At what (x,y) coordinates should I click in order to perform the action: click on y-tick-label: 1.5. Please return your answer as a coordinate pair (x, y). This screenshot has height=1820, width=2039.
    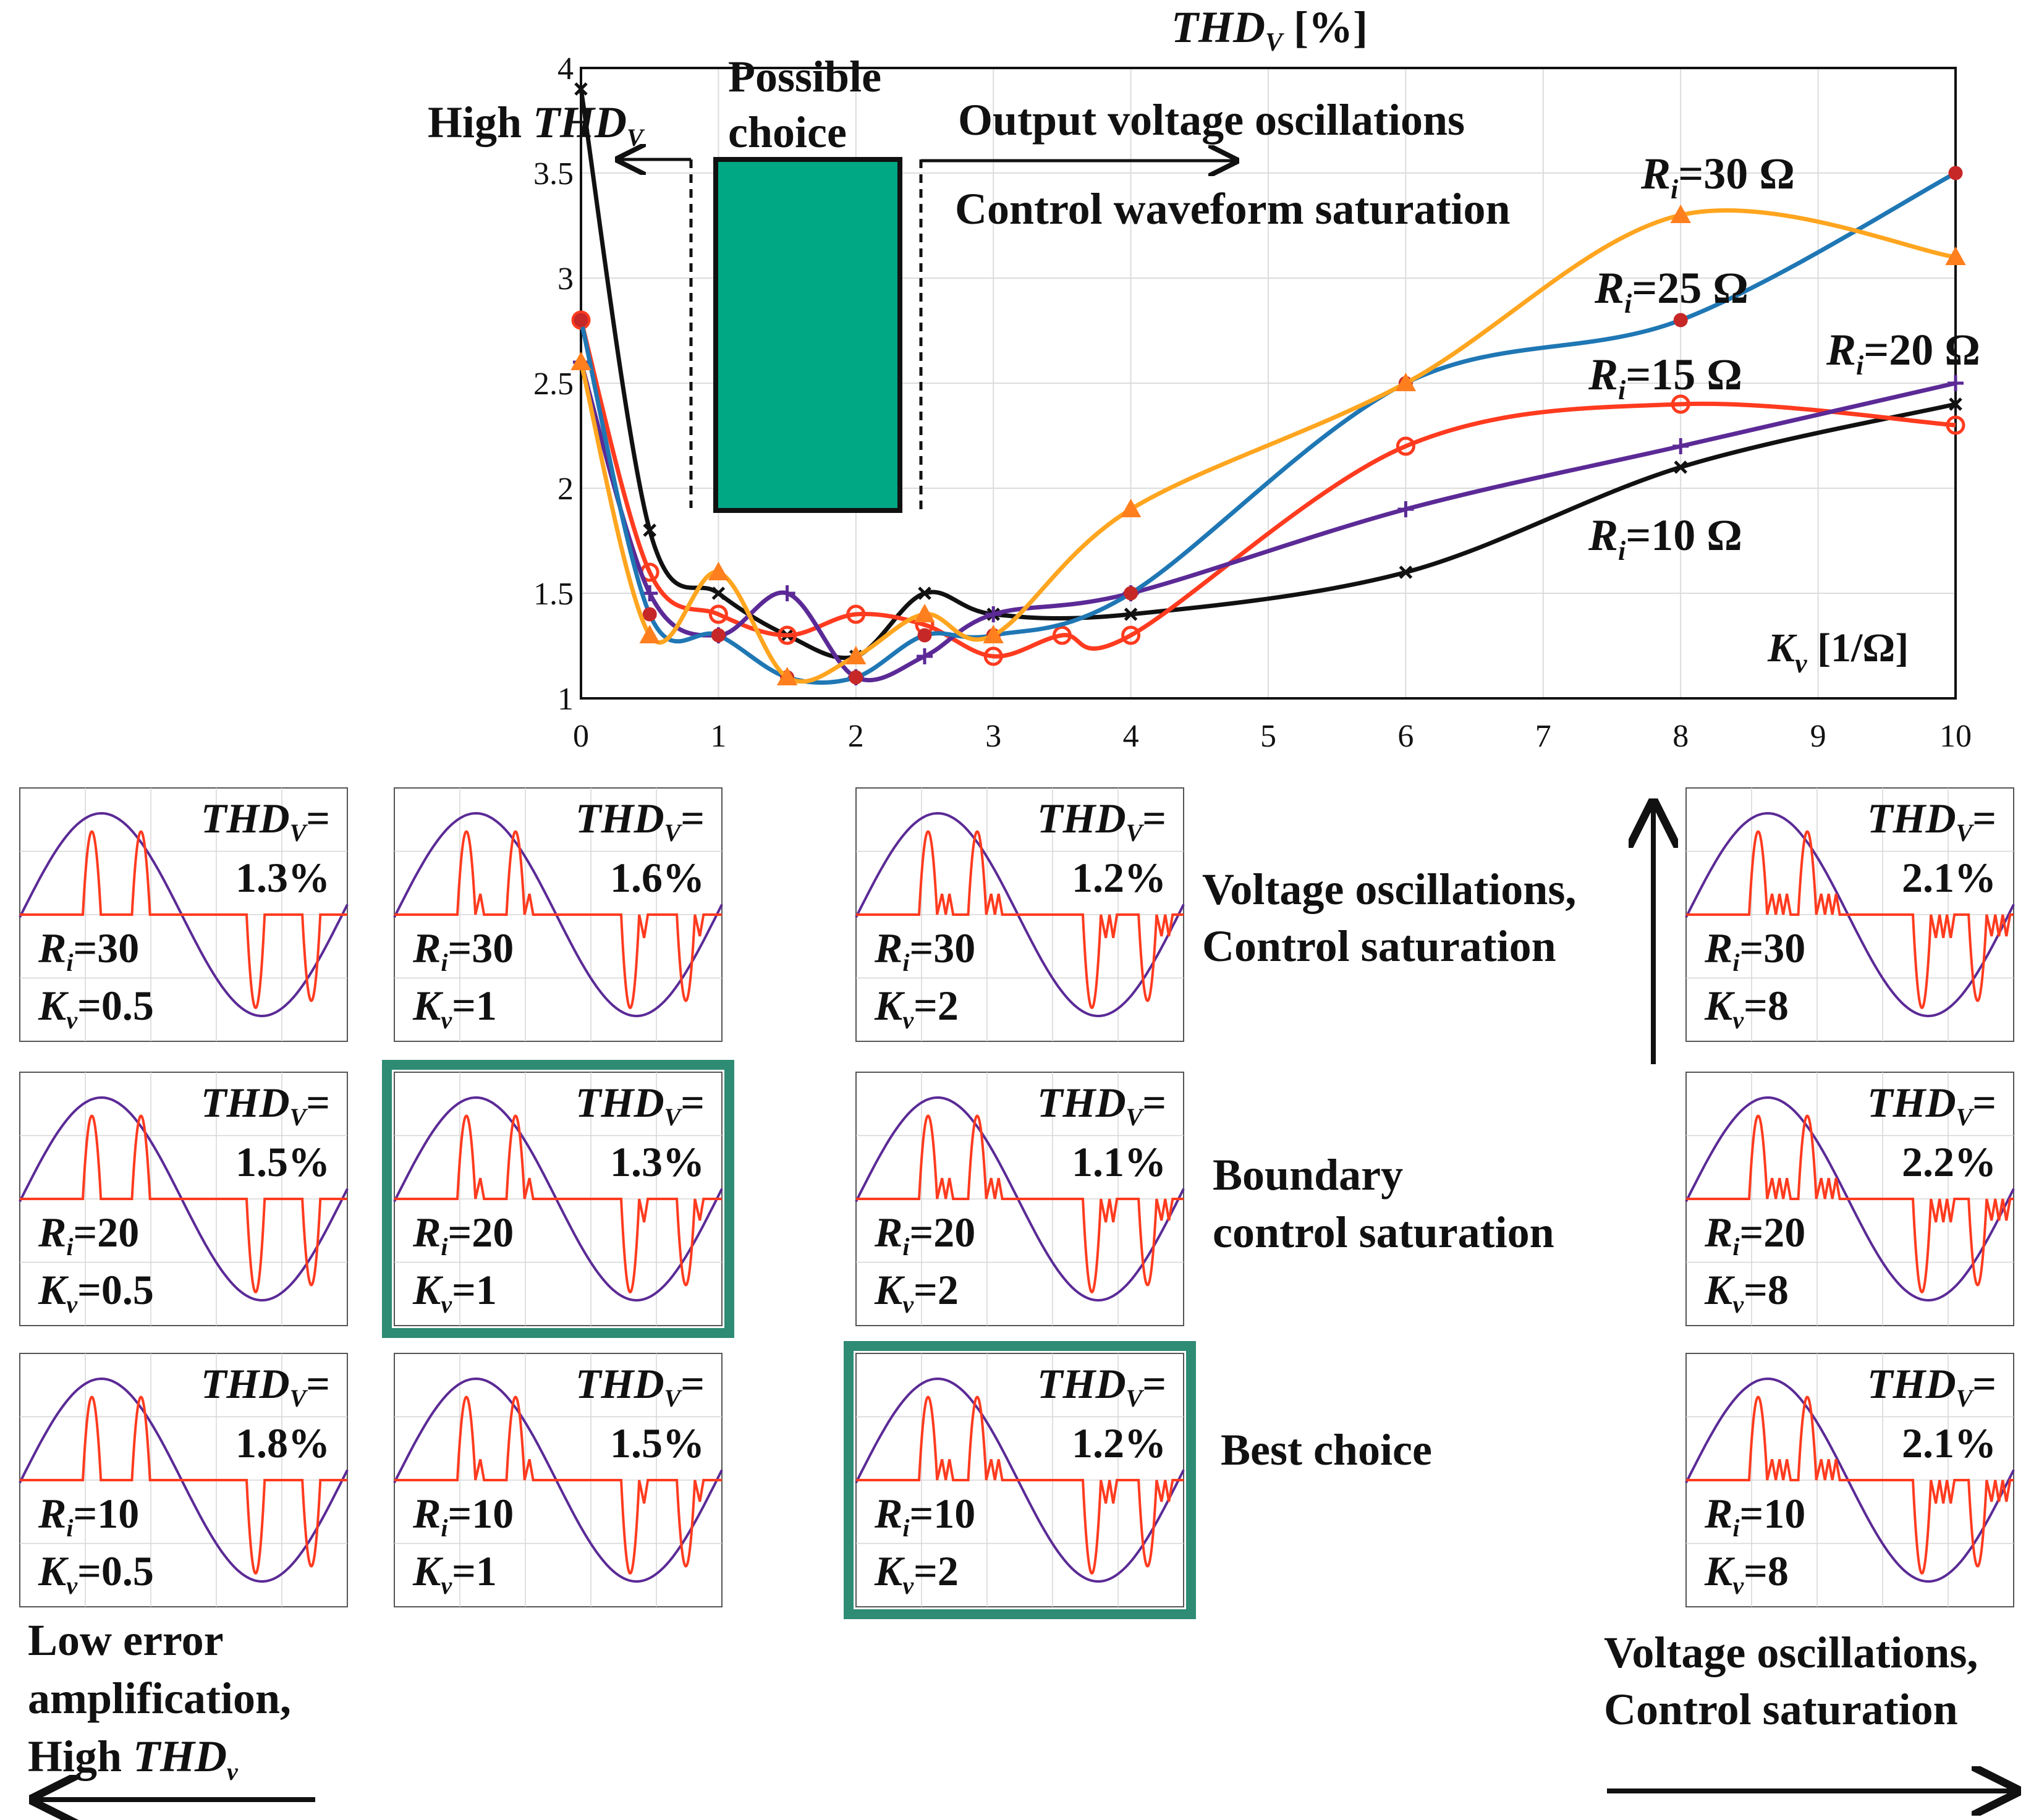
    Looking at the image, I should click on (553, 594).